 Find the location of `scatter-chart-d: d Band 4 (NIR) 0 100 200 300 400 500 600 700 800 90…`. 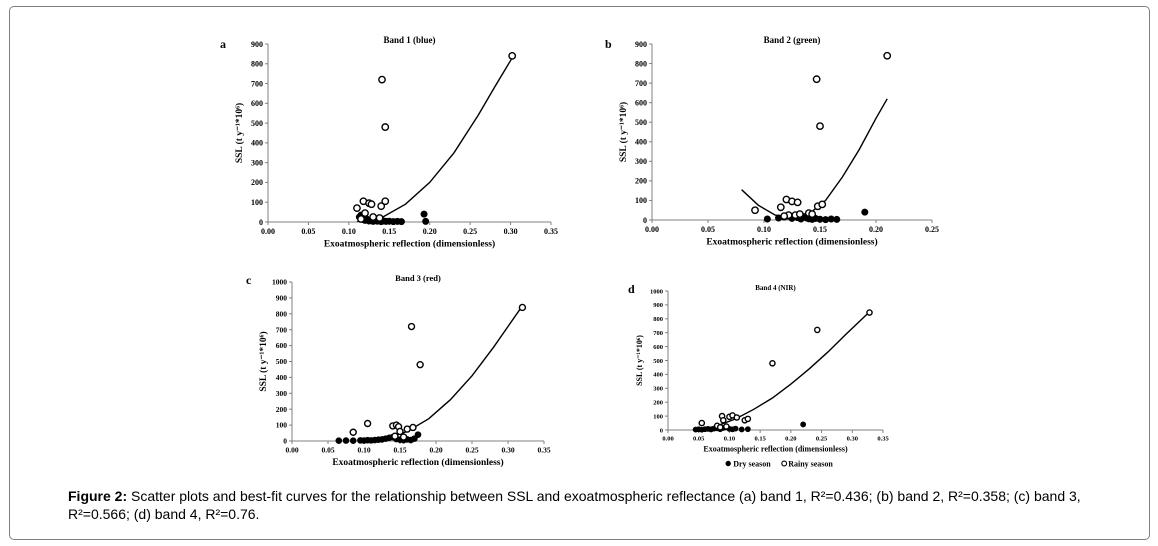

scatter-chart-d: d Band 4 (NIR) 0 100 200 300 400 500 600 700 800 90… is located at coordinates (758, 375).